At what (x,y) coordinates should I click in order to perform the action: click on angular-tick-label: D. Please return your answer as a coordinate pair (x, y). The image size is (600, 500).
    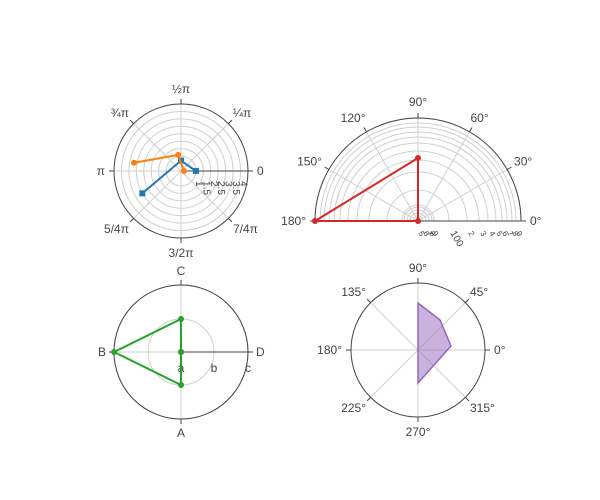
    Looking at the image, I should click on (260, 352).